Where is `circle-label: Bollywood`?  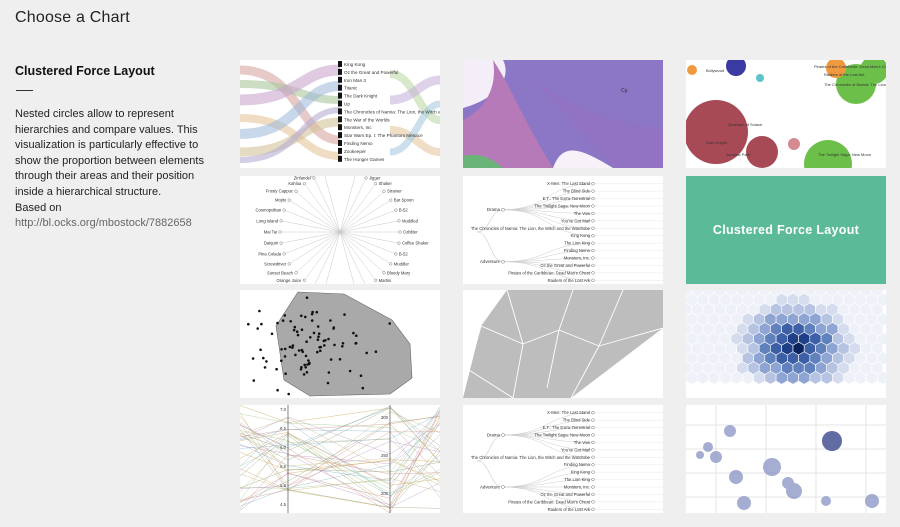 circle-label: Bollywood is located at coordinates (715, 70).